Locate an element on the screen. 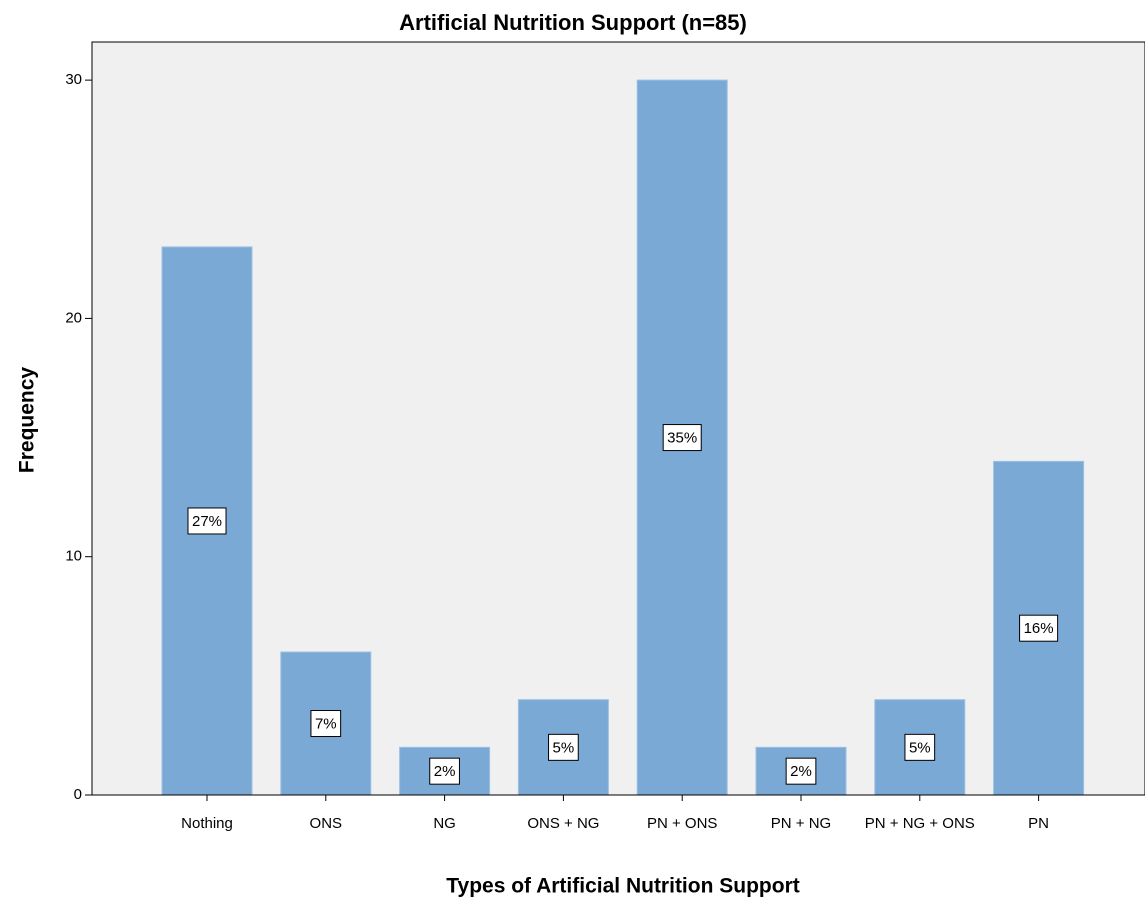 The width and height of the screenshot is (1145, 905). x-tick-label: Nothing is located at coordinates (207, 823).